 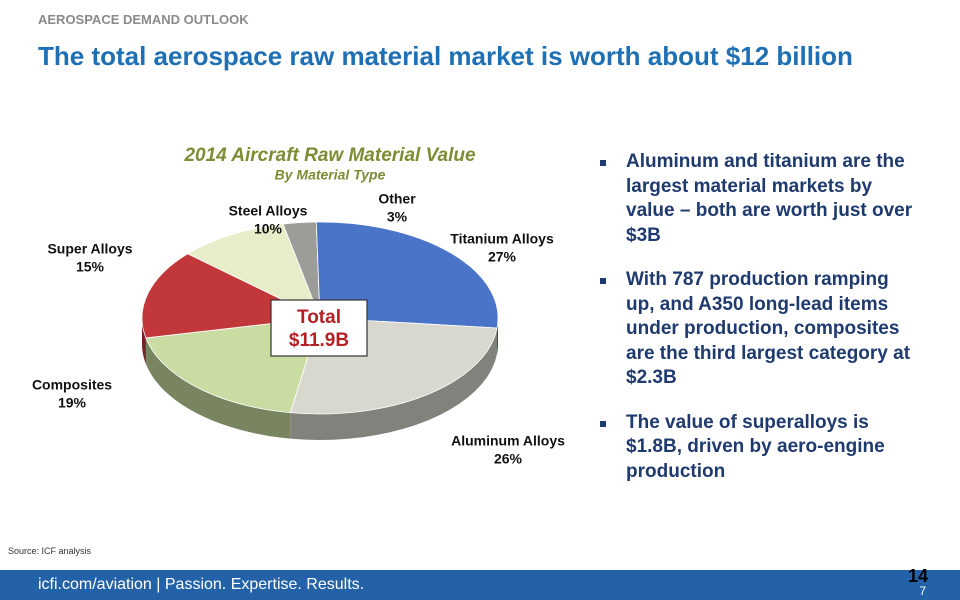 I want to click on chart-subtitle: By Material Type, so click(x=330, y=175).